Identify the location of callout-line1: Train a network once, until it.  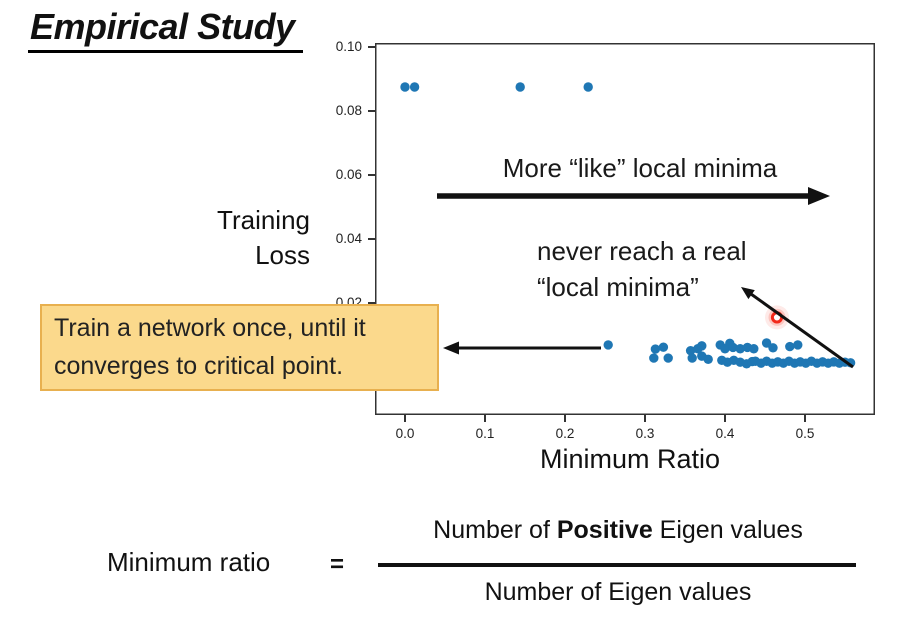
(210, 328).